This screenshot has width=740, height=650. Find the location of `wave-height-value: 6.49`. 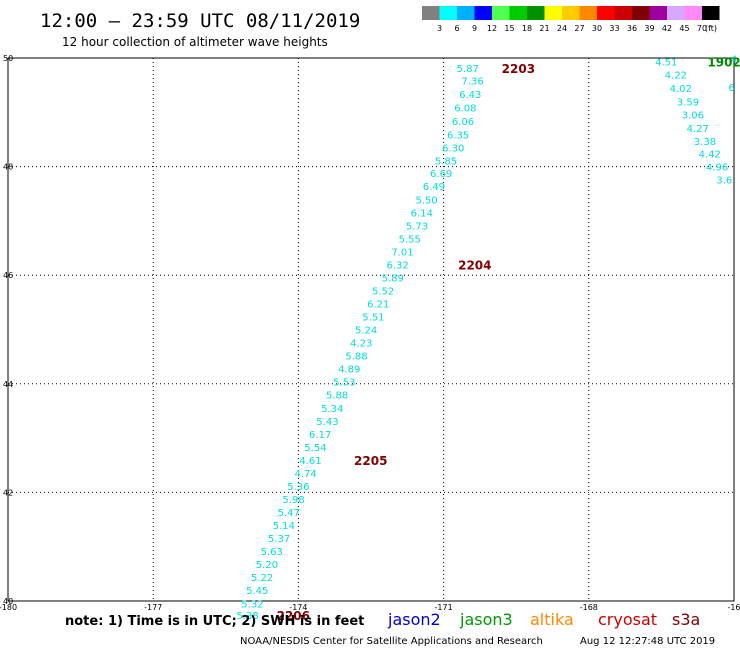

wave-height-value: 6.49 is located at coordinates (434, 187).